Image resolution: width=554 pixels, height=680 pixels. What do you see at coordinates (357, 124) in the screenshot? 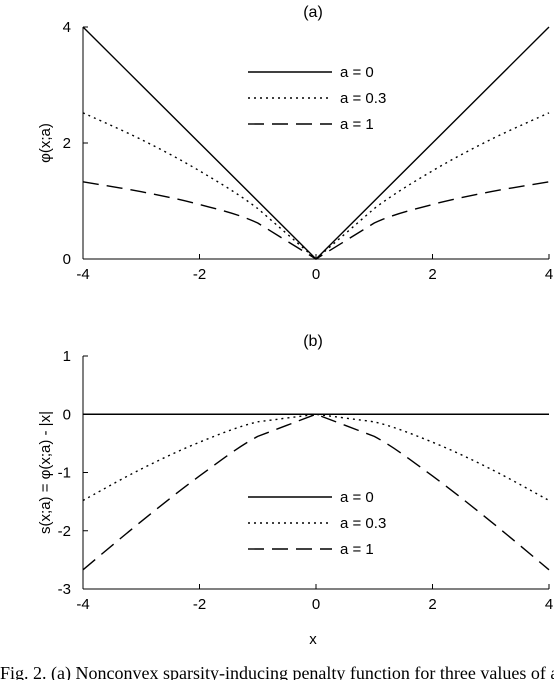
I see `panel-a-legend-label-3: a = 1` at bounding box center [357, 124].